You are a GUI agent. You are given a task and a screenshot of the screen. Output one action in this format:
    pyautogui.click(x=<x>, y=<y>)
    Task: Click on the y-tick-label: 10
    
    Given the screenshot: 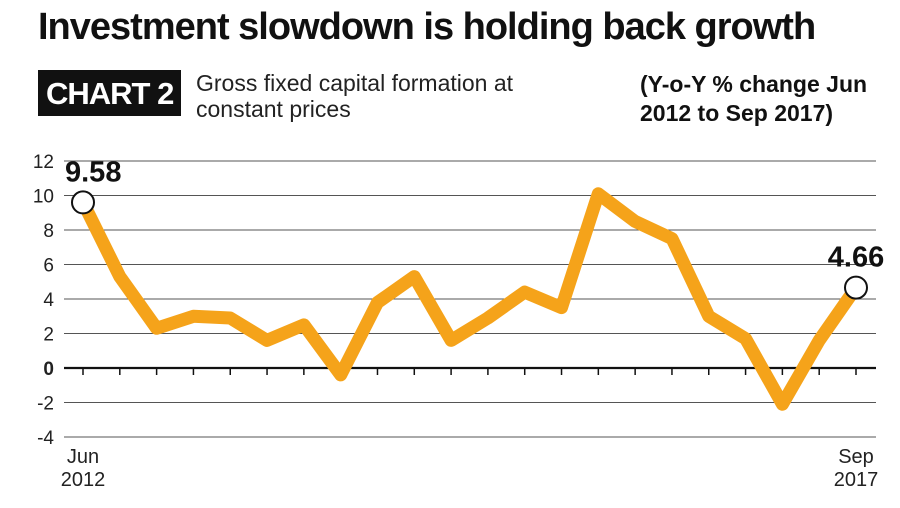 What is the action you would take?
    pyautogui.click(x=43, y=197)
    